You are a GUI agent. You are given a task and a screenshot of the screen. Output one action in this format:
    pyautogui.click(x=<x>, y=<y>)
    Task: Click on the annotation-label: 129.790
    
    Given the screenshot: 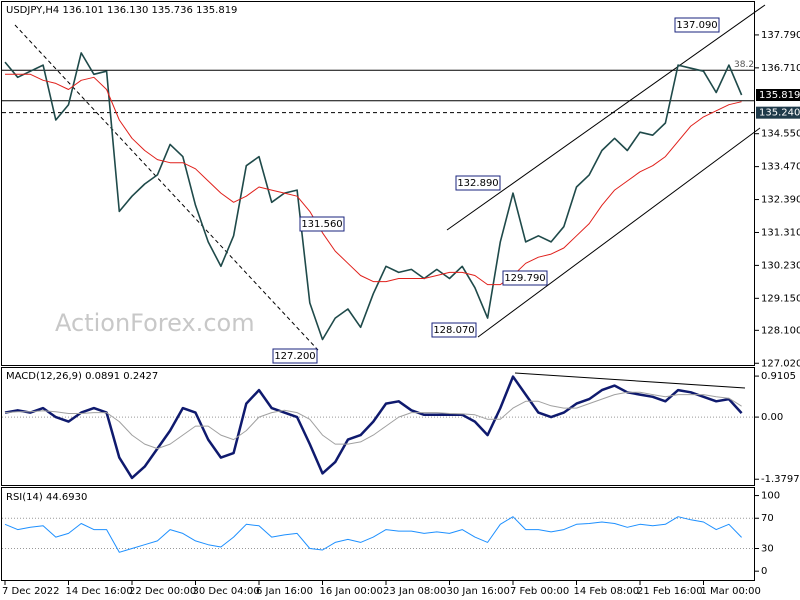 What is the action you would take?
    pyautogui.click(x=524, y=278)
    